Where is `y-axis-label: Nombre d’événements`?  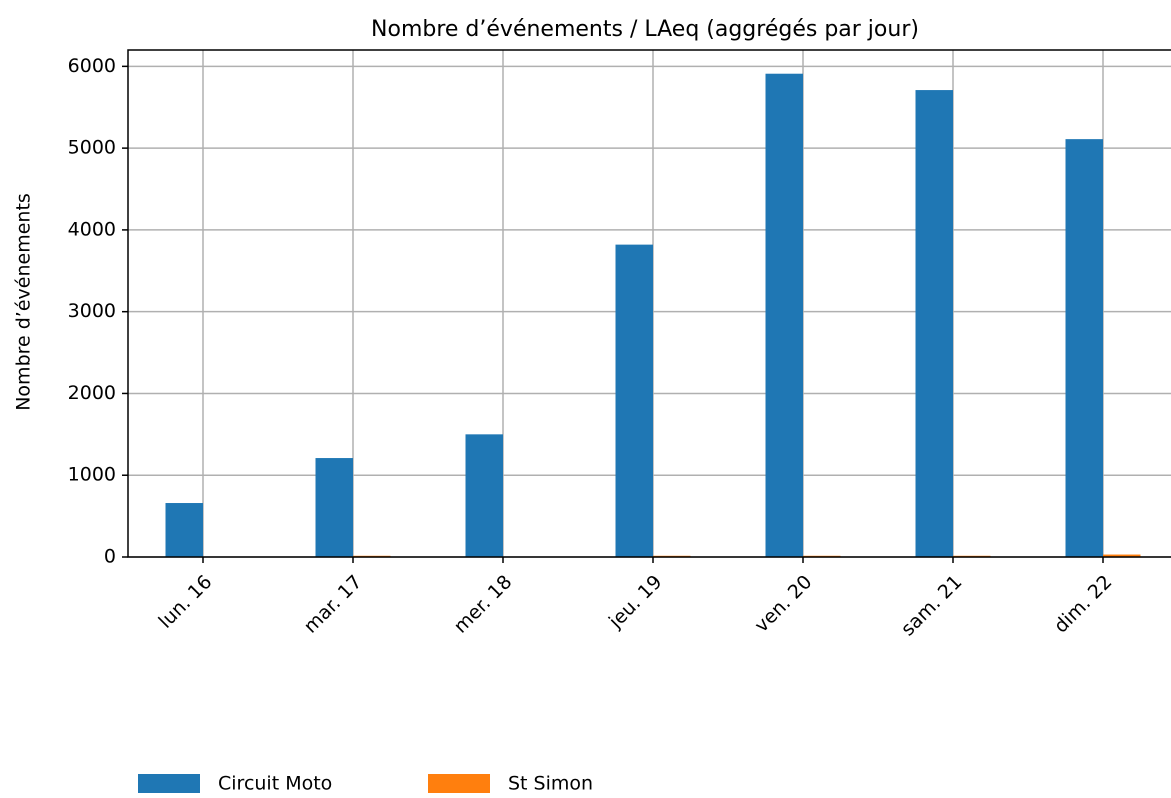
y-axis-label: Nombre d’événements is located at coordinates (24, 302).